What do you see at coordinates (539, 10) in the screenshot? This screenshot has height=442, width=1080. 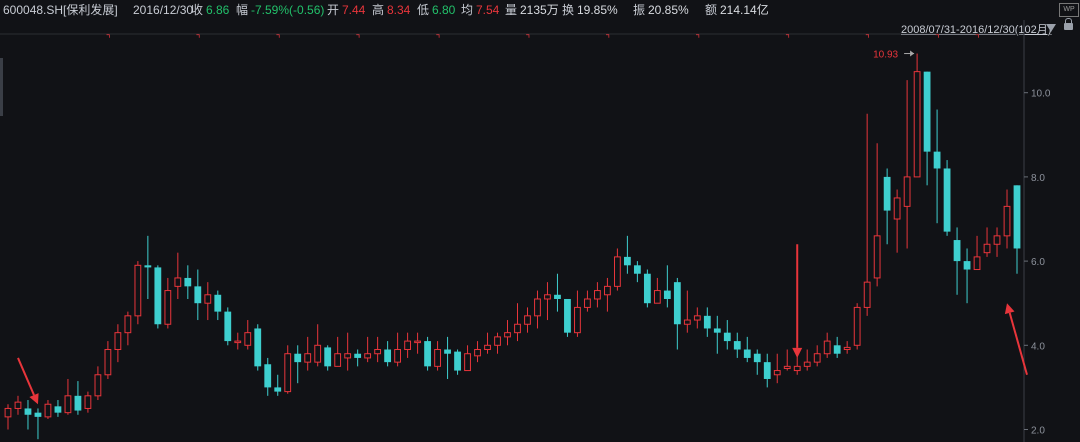 I see `volume-value: 2135万` at bounding box center [539, 10].